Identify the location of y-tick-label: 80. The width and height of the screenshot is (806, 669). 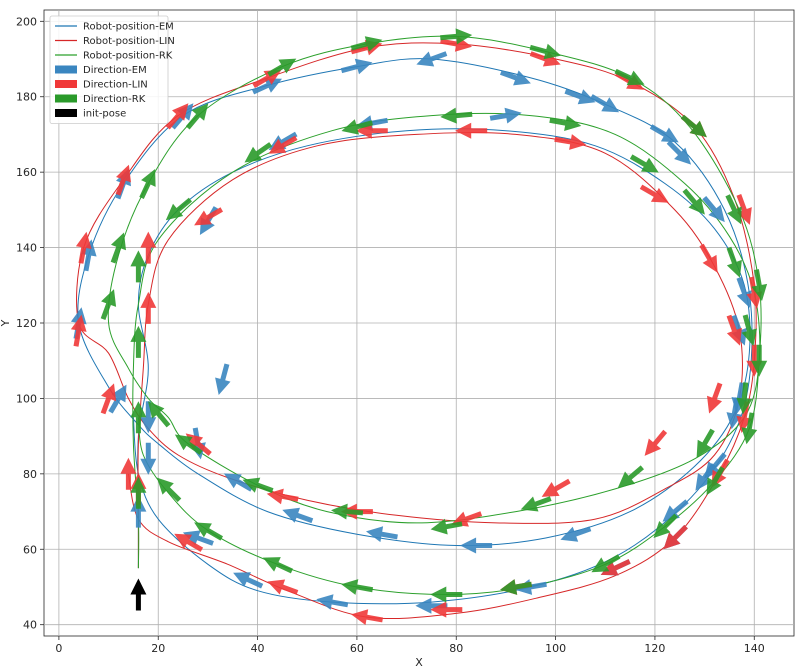
(30, 474).